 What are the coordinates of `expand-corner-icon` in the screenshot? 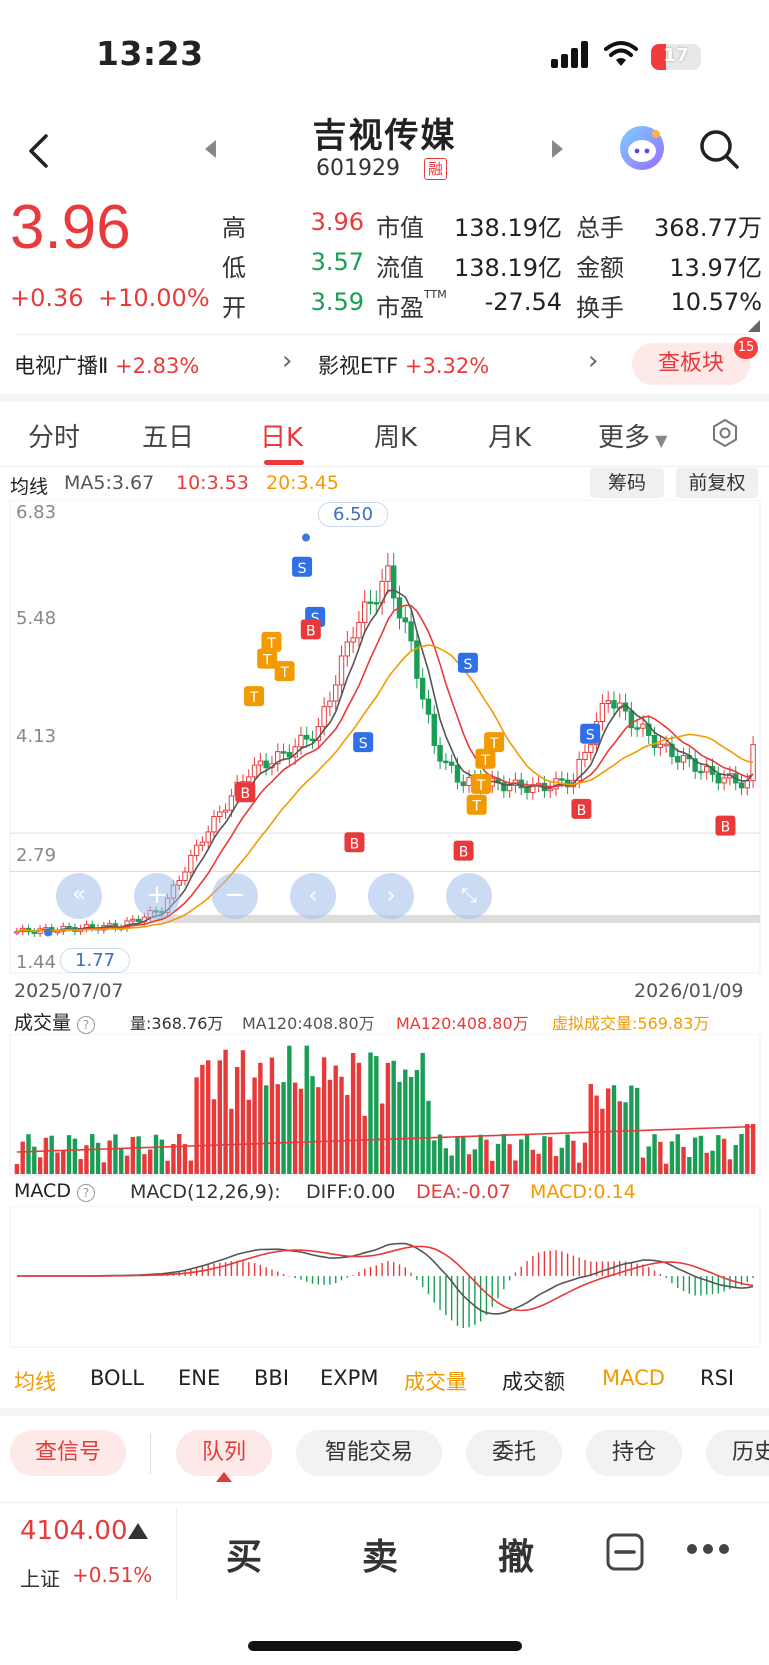 It's located at (754, 326).